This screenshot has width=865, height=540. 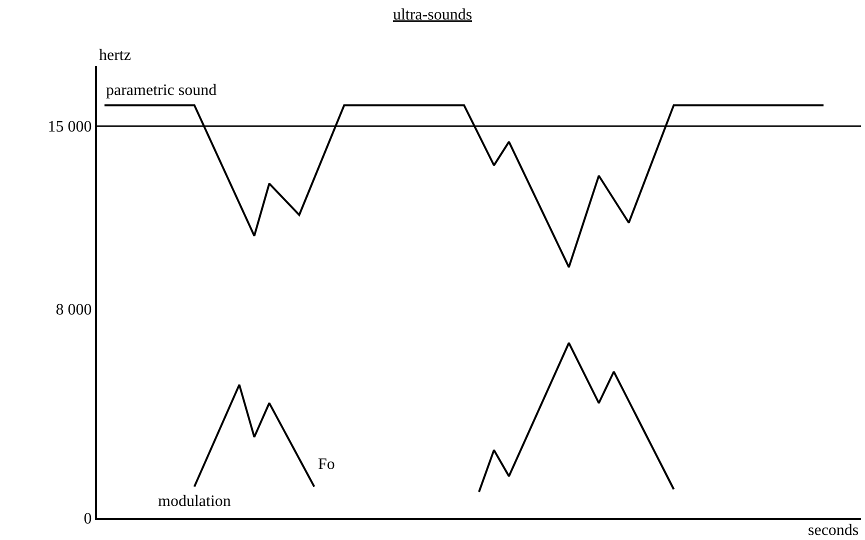 What do you see at coordinates (432, 15) in the screenshot?
I see `chart-title: ultra-sounds` at bounding box center [432, 15].